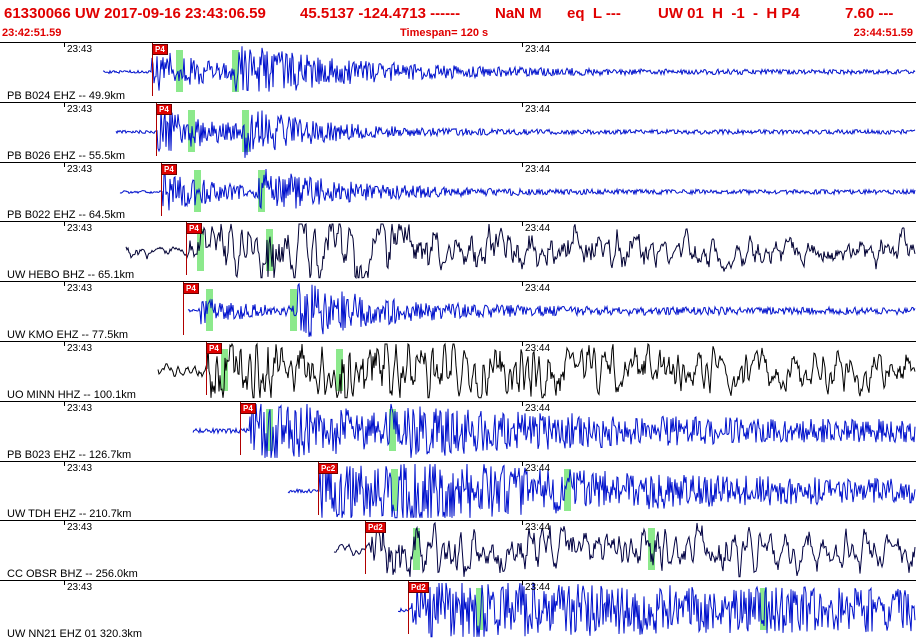 The width and height of the screenshot is (916, 640). What do you see at coordinates (869, 13) in the screenshot?
I see `event-value-label: 7.60 ---` at bounding box center [869, 13].